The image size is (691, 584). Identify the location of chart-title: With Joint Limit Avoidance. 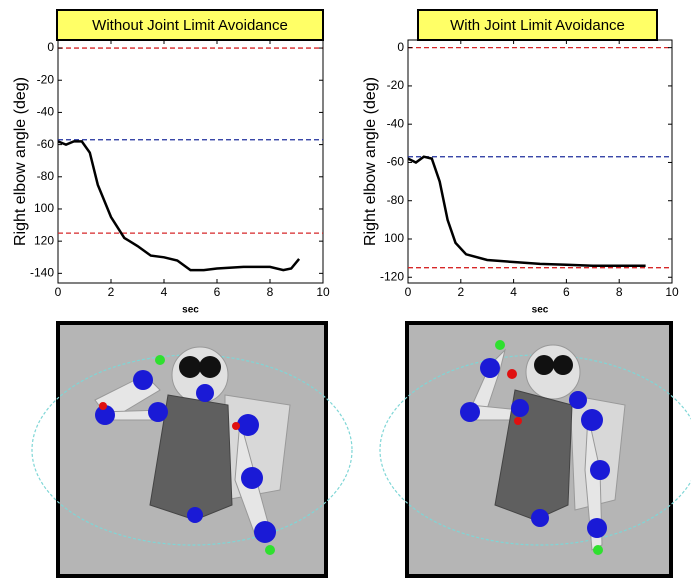
(537, 25).